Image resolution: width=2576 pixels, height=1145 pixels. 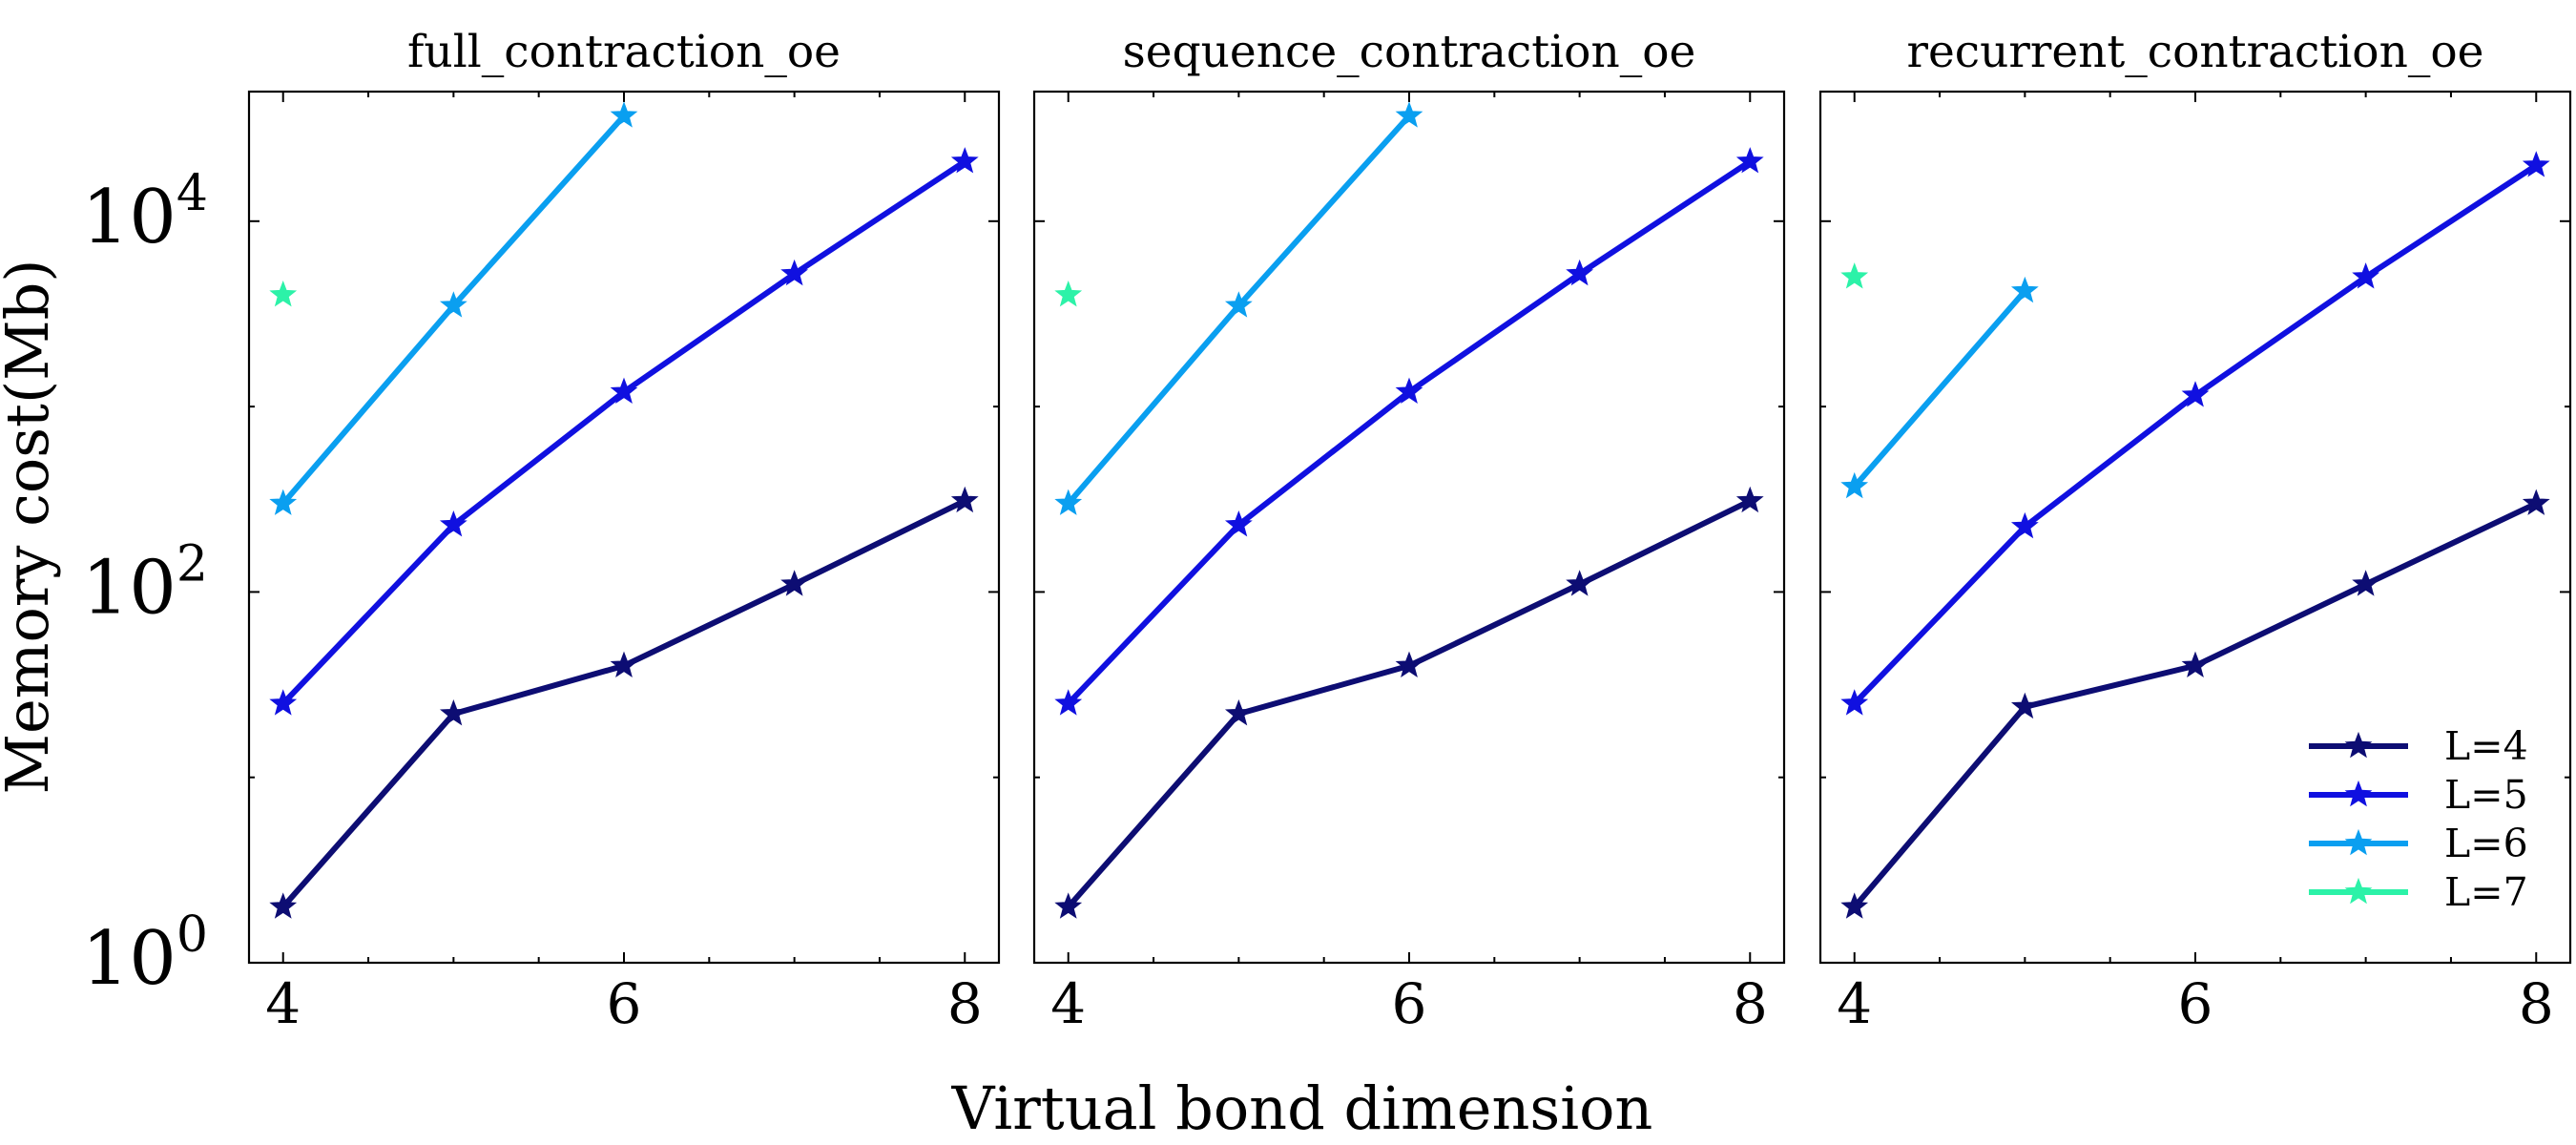 What do you see at coordinates (2486, 843) in the screenshot?
I see `legend-label: L=6` at bounding box center [2486, 843].